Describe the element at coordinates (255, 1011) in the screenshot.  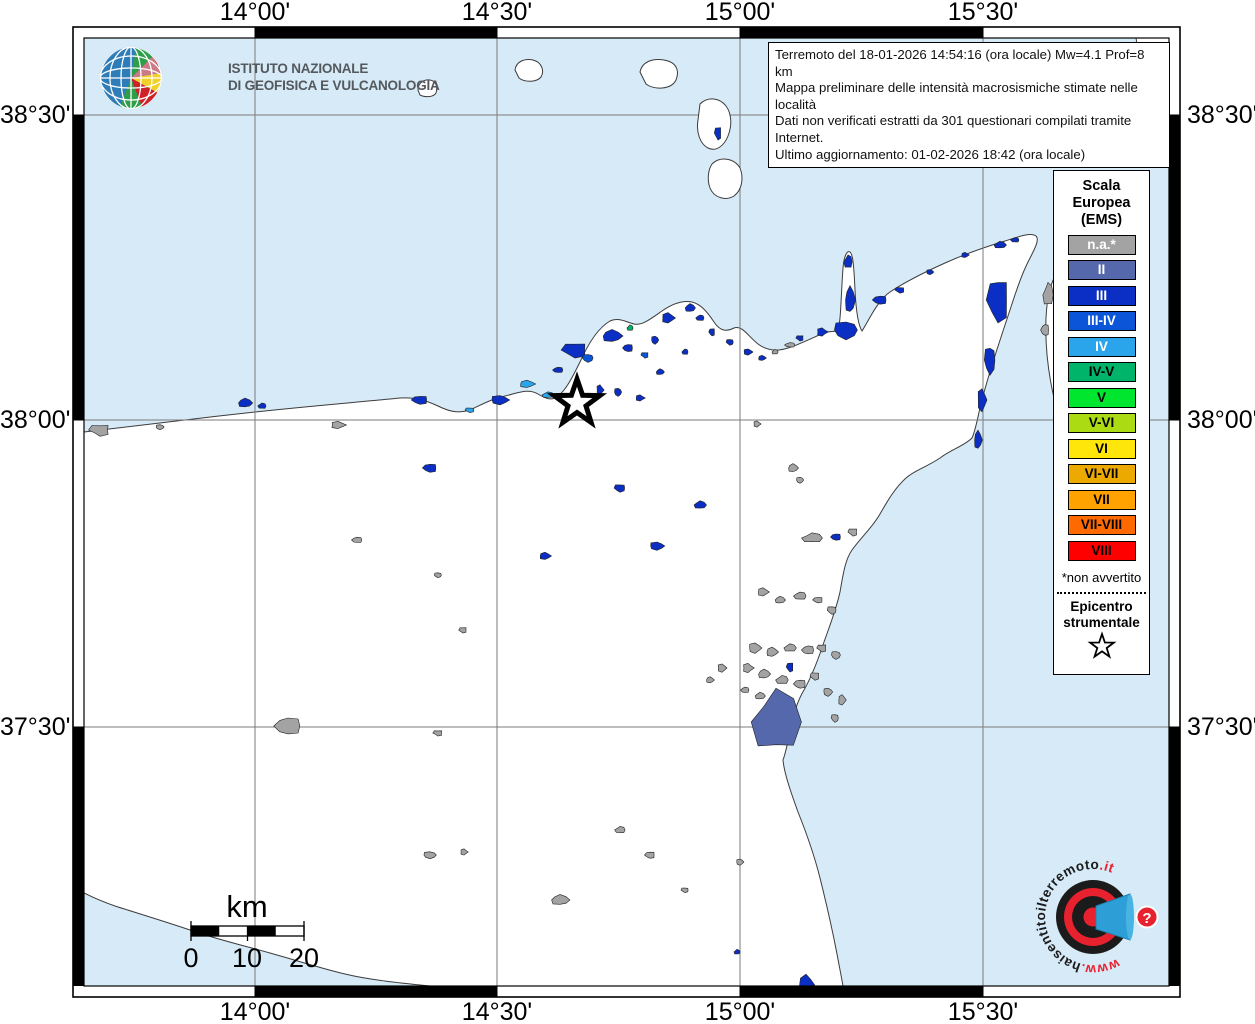
I see `axis-label-bottom: 14°00'` at that location.